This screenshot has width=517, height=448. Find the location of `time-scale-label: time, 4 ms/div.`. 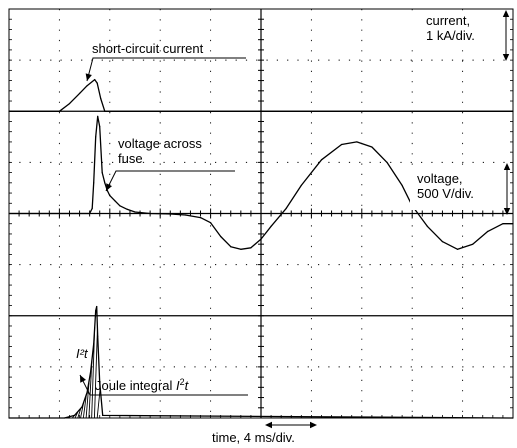

time-scale-label: time, 4 ms/div. is located at coordinates (253, 437).